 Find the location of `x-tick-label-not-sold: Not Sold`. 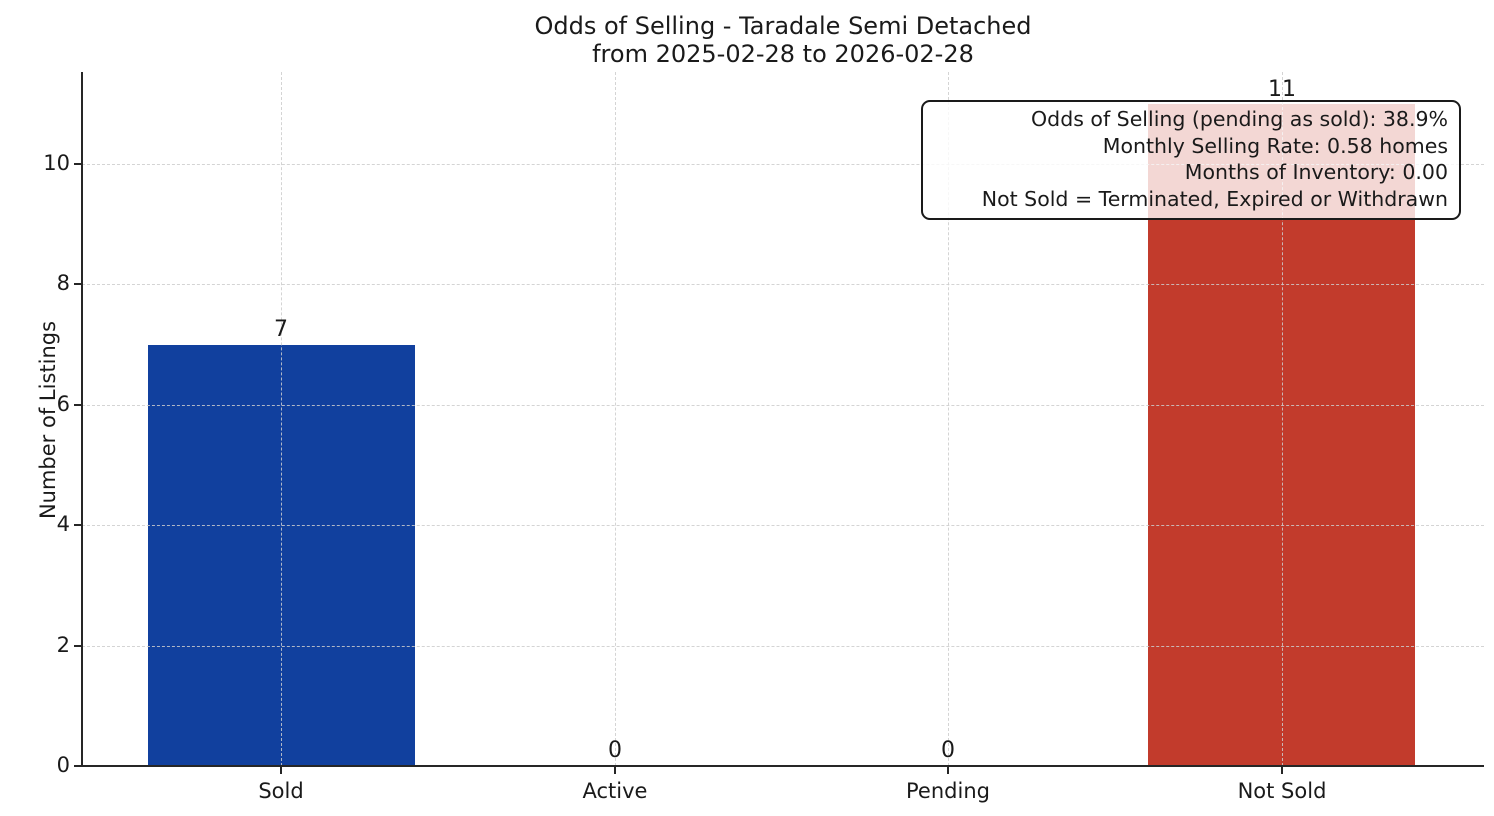

x-tick-label-not-sold: Not Sold is located at coordinates (1282, 791).